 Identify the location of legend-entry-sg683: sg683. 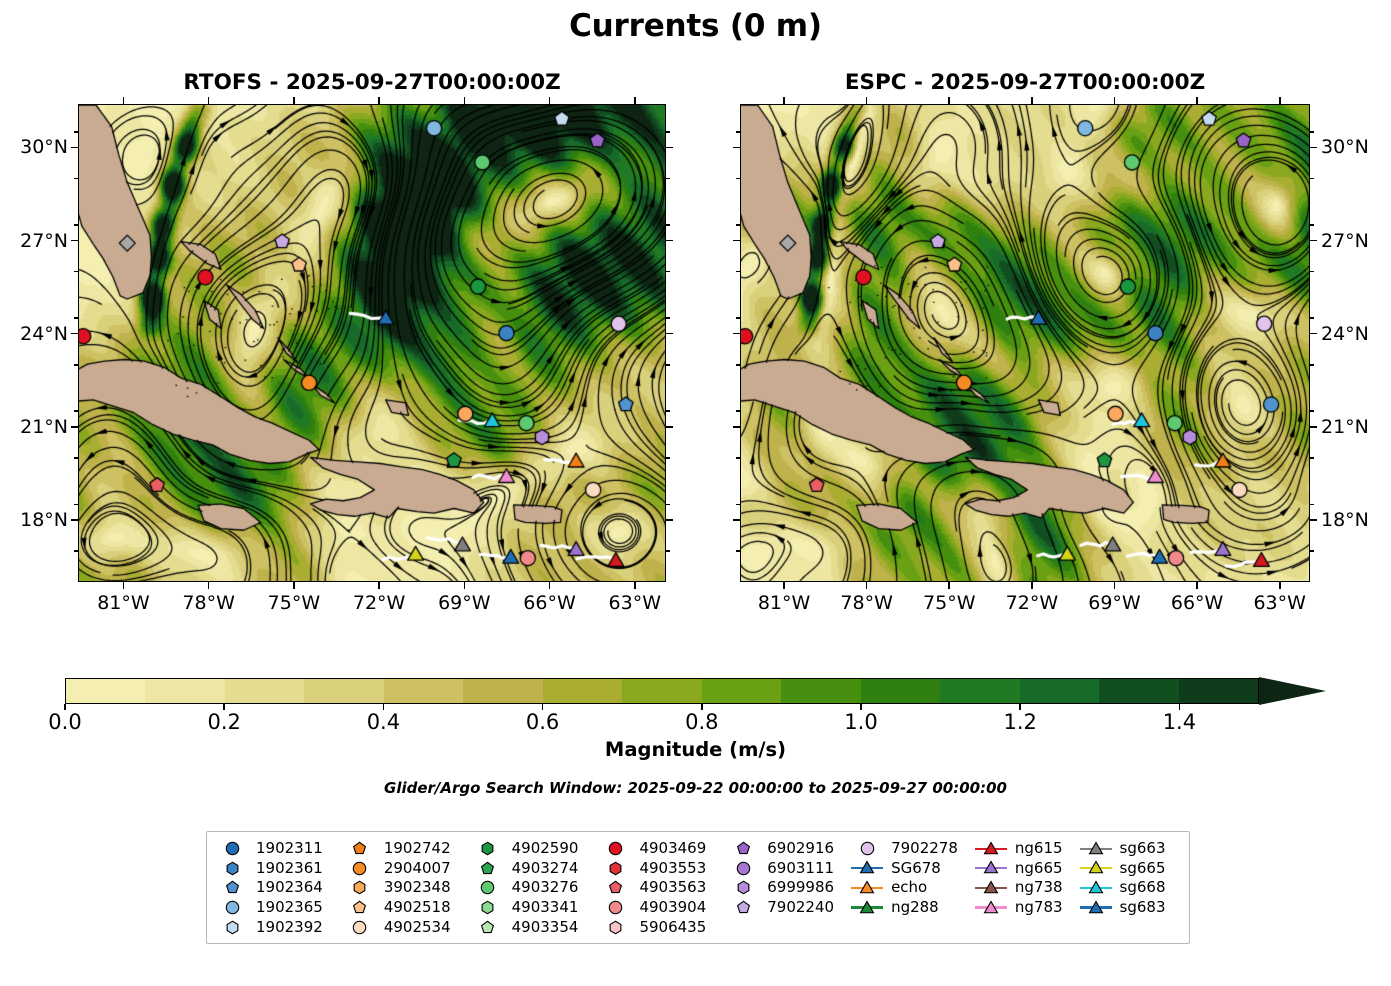
(1122, 908).